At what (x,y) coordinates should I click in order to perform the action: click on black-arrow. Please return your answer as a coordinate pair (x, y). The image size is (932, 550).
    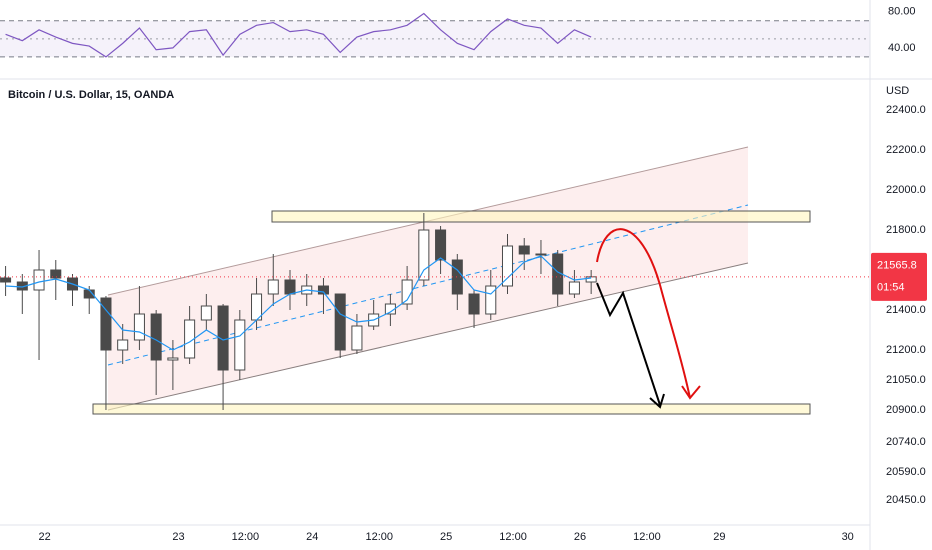
    Looking at the image, I should click on (628, 344).